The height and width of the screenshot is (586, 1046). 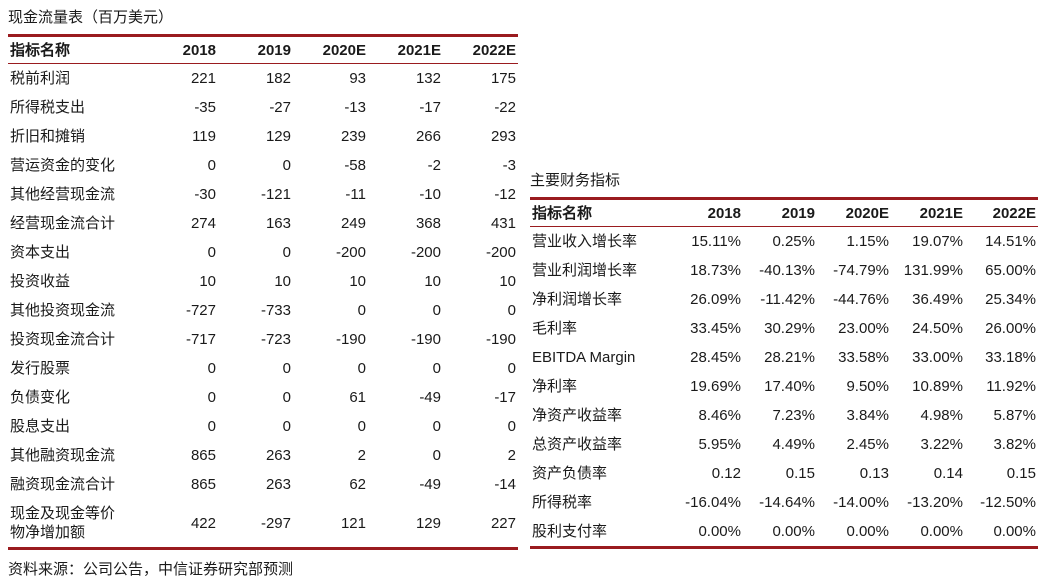 I want to click on value-cell: 293, so click(x=503, y=136).